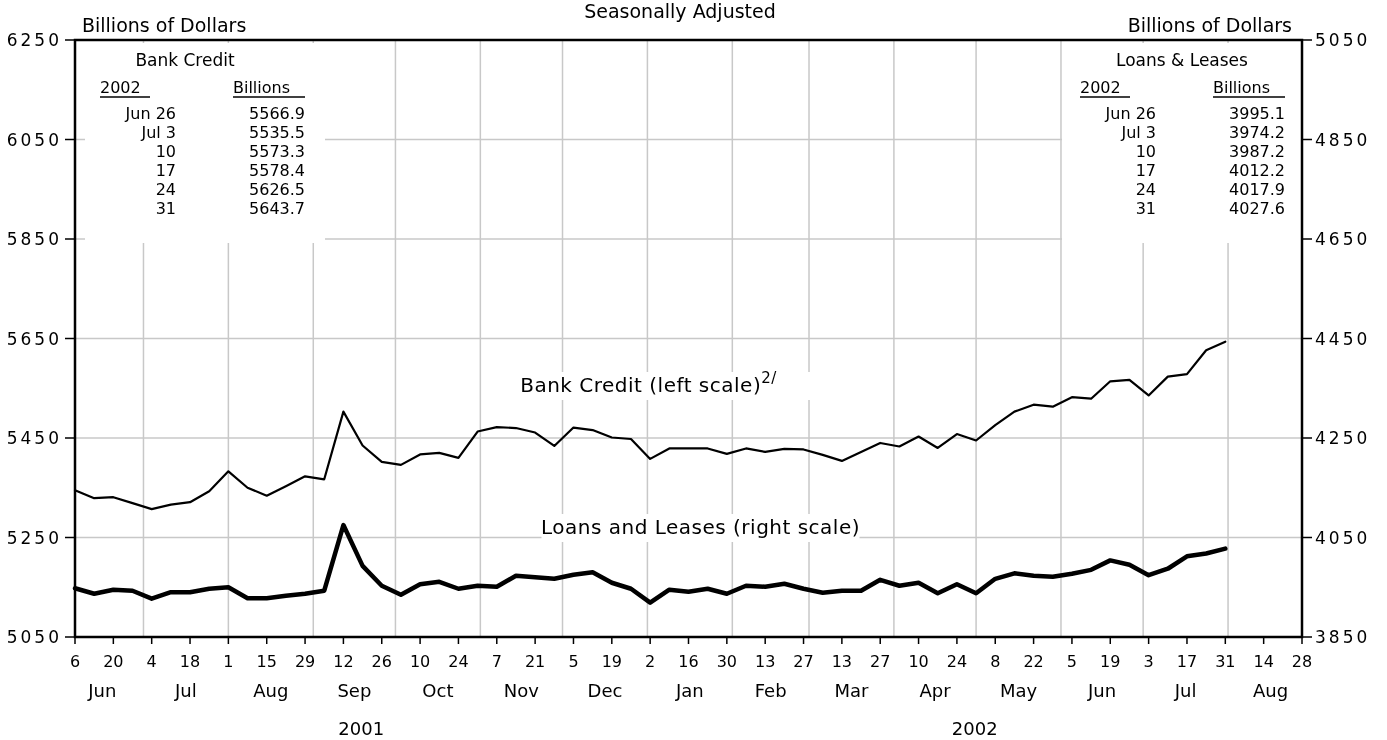 Image resolution: width=1387 pixels, height=740 pixels. What do you see at coordinates (1257, 208) in the screenshot?
I see `annotation: 4027.6` at bounding box center [1257, 208].